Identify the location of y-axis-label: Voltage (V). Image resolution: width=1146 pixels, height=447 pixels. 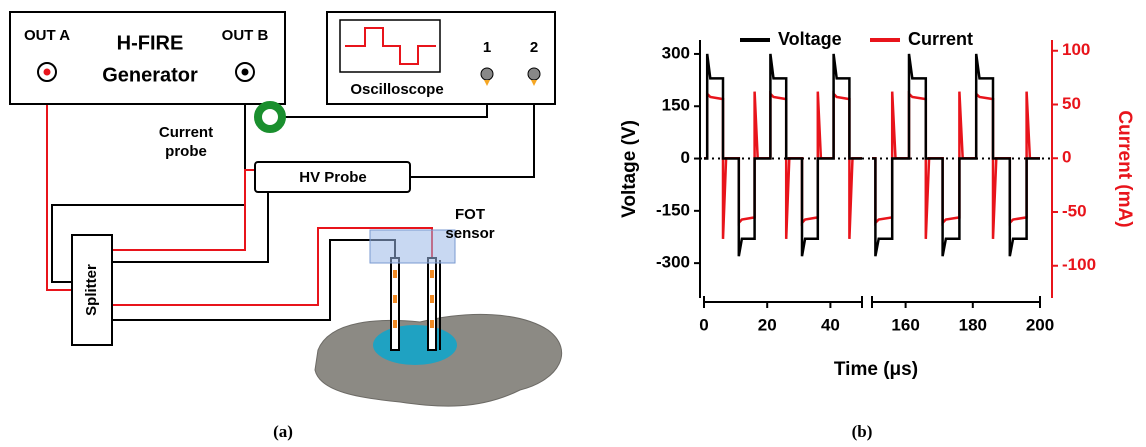
(629, 169).